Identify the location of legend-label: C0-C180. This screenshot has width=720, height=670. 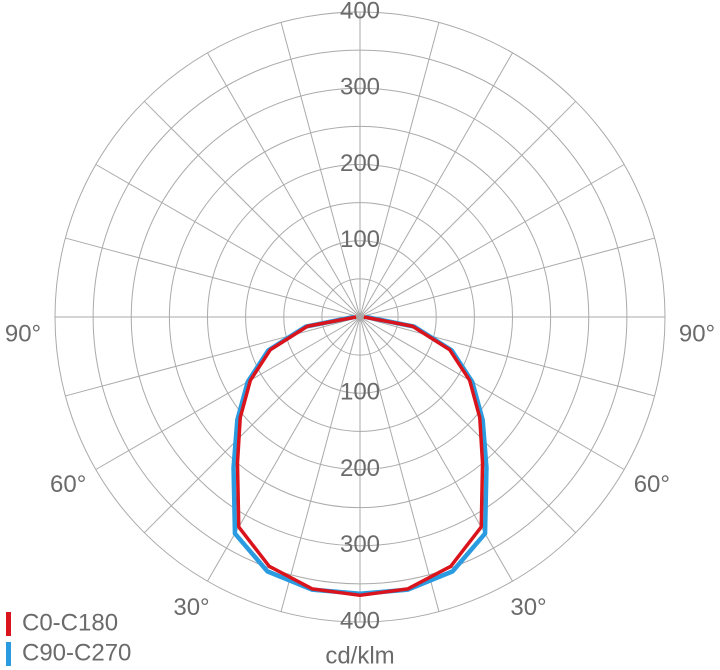
(70, 622).